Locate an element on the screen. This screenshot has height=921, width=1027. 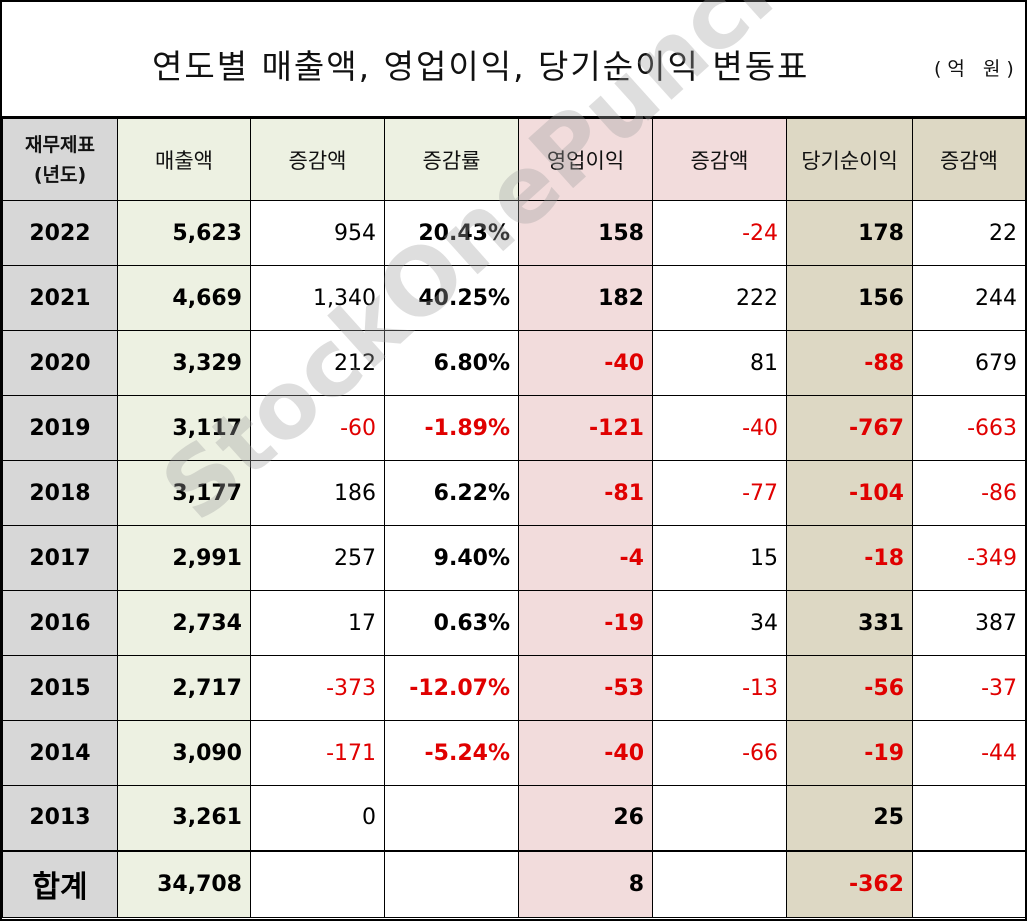
unit-label: (억 원) is located at coordinates (977, 69).